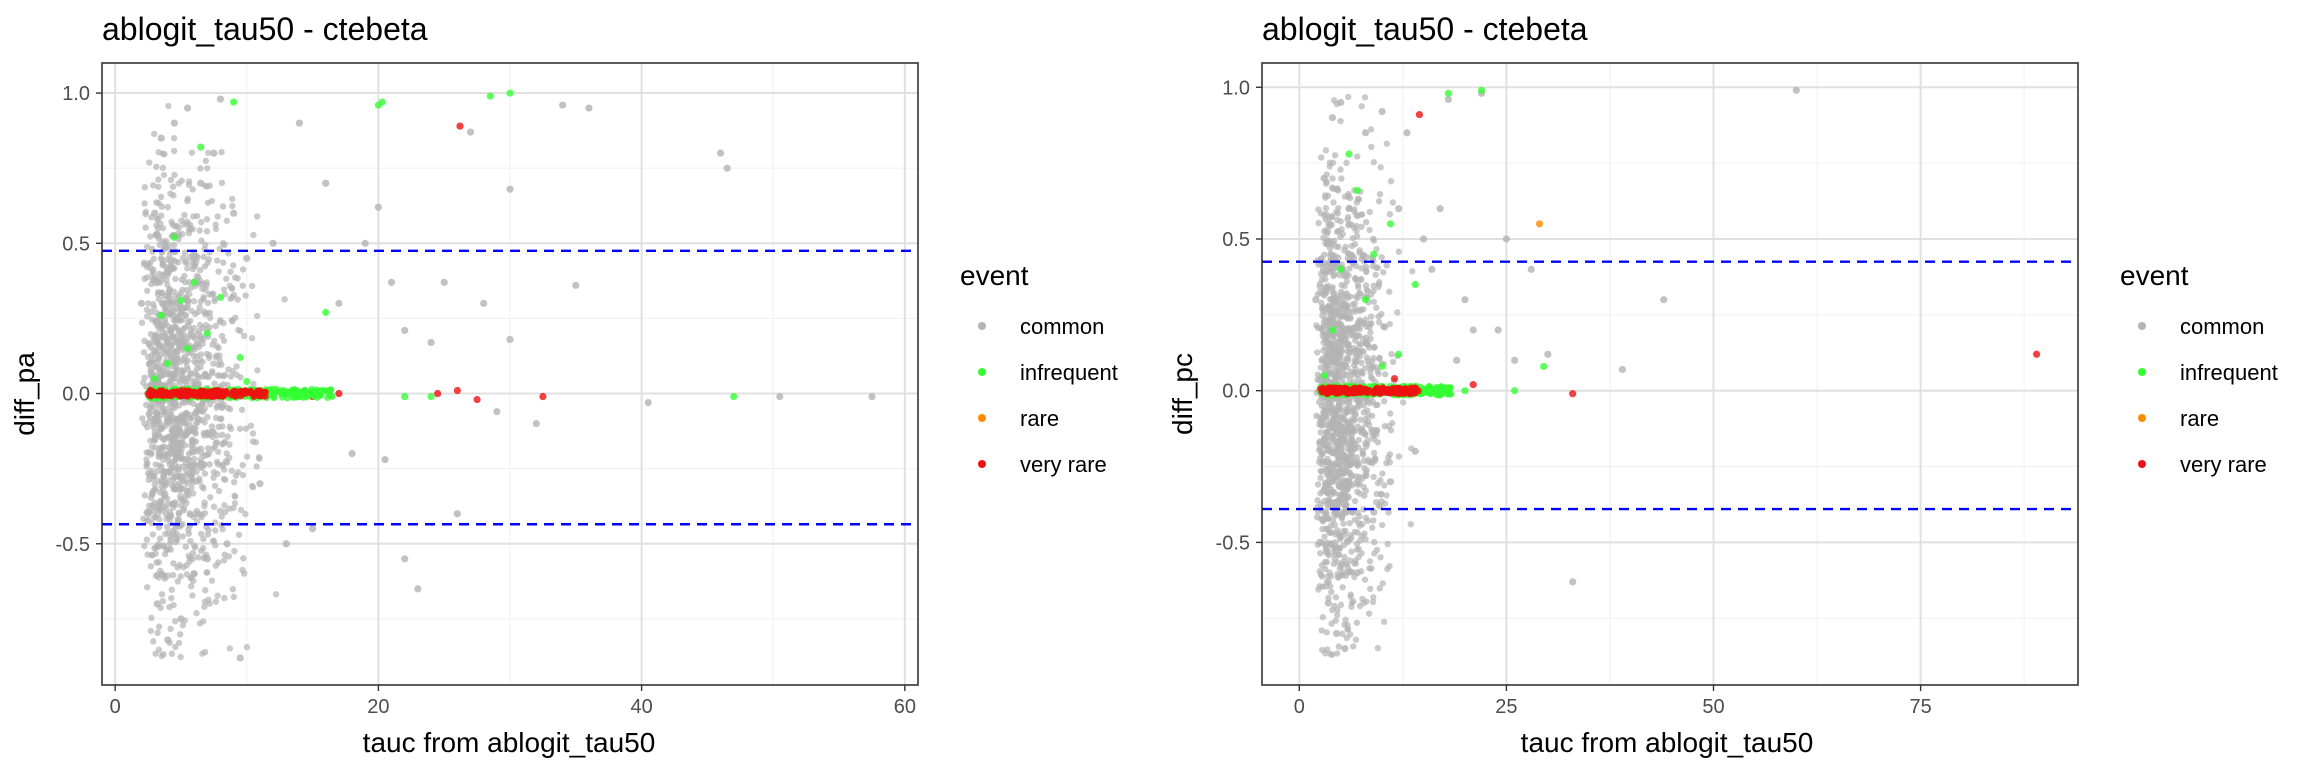 The width and height of the screenshot is (2304, 768). What do you see at coordinates (115, 707) in the screenshot?
I see `x-tick-label: 0` at bounding box center [115, 707].